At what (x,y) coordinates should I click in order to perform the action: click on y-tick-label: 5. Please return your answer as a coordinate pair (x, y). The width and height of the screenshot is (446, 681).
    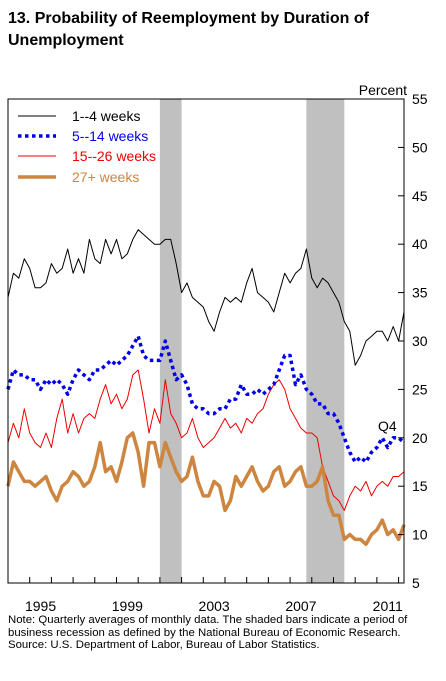
    Looking at the image, I should click on (416, 583).